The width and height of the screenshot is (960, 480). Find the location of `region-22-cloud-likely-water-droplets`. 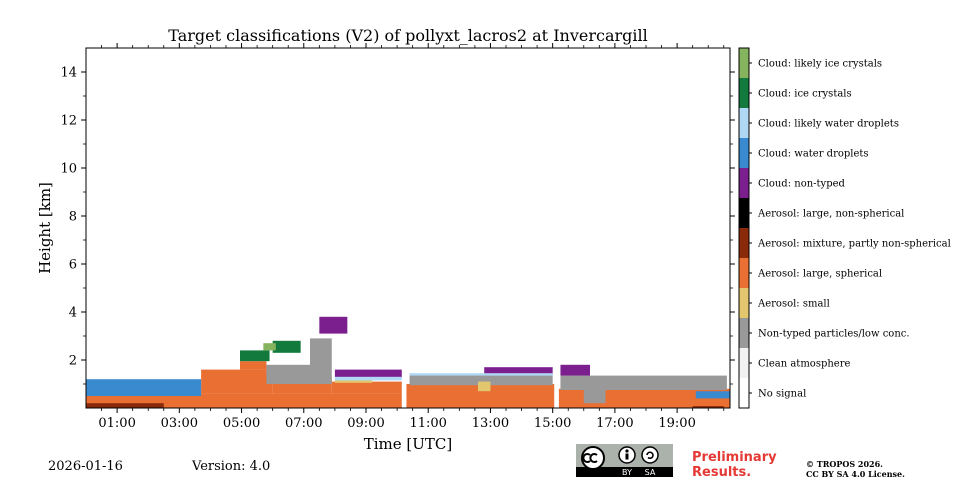

region-22-cloud-likely-water-droplets is located at coordinates (368, 378).